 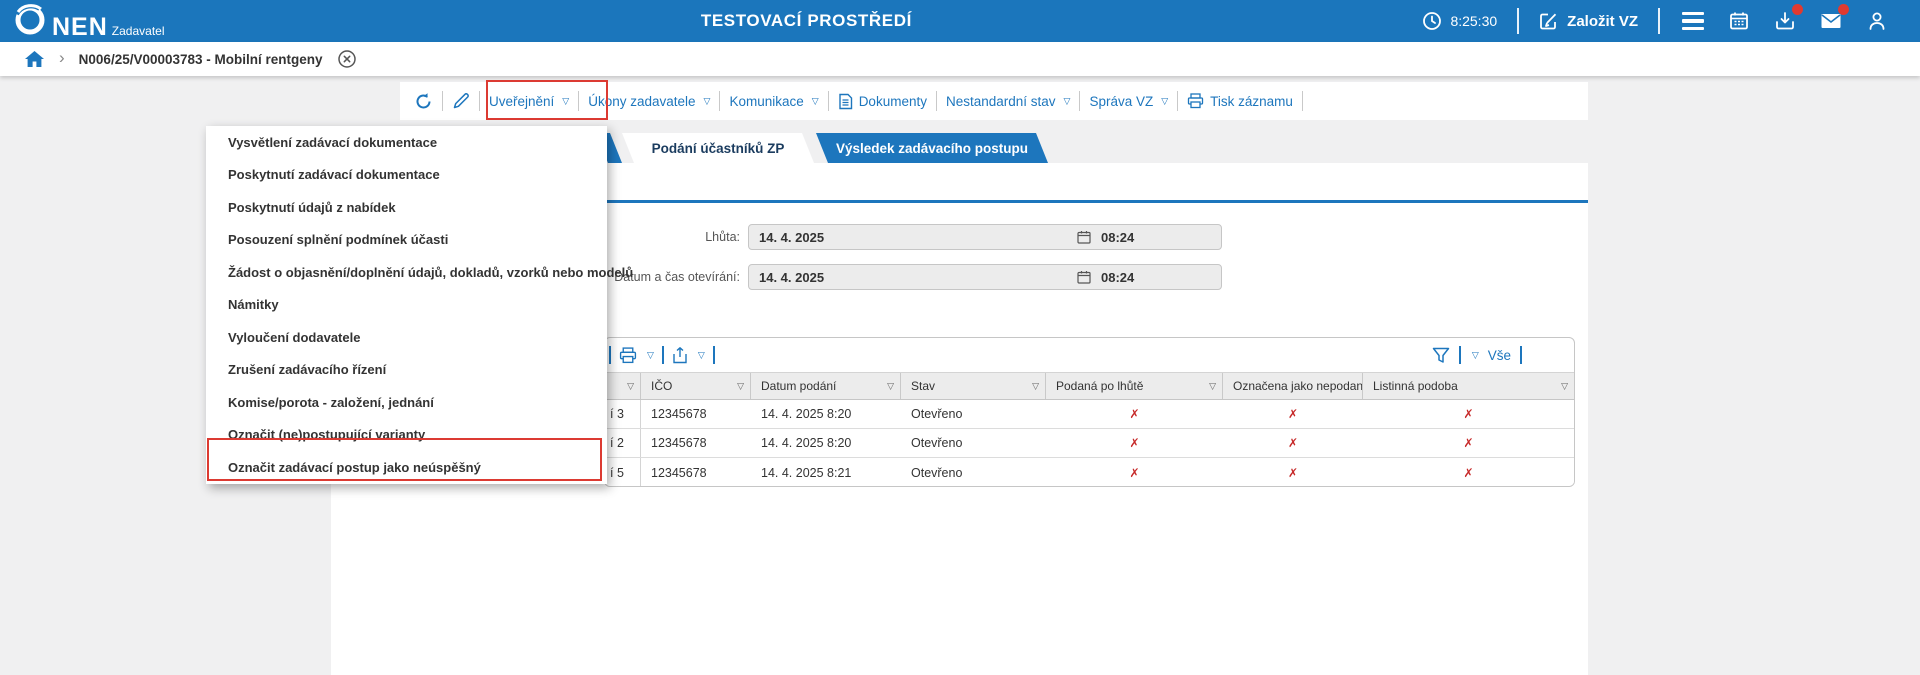 What do you see at coordinates (354, 467) in the screenshot?
I see `menu-item-oznacit-neuspesny: Označit zadávací postup jako neúspěšný` at bounding box center [354, 467].